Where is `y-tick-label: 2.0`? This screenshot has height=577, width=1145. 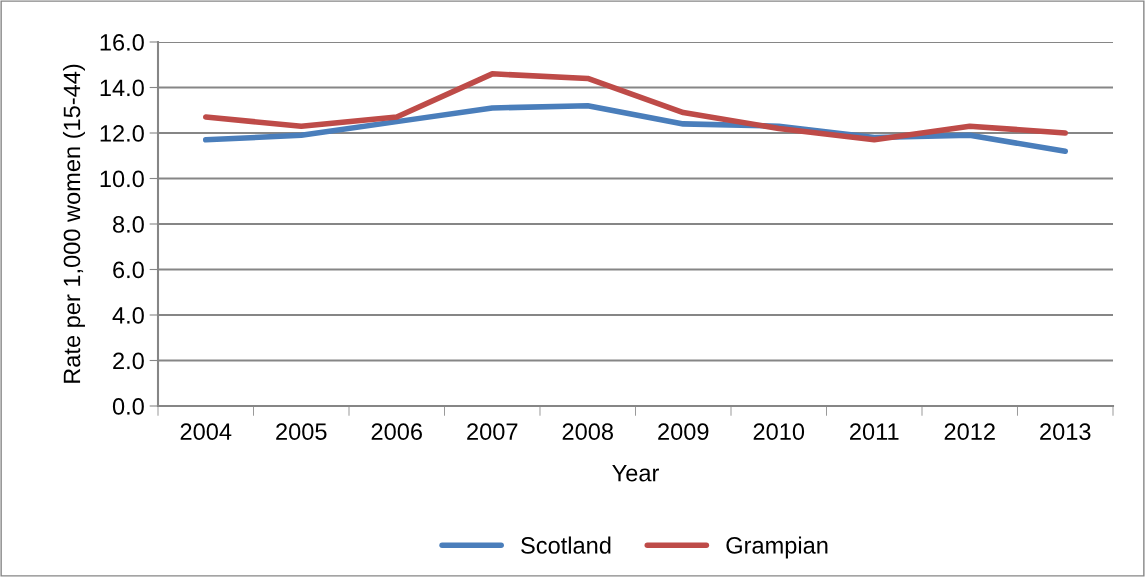 y-tick-label: 2.0 is located at coordinates (128, 361).